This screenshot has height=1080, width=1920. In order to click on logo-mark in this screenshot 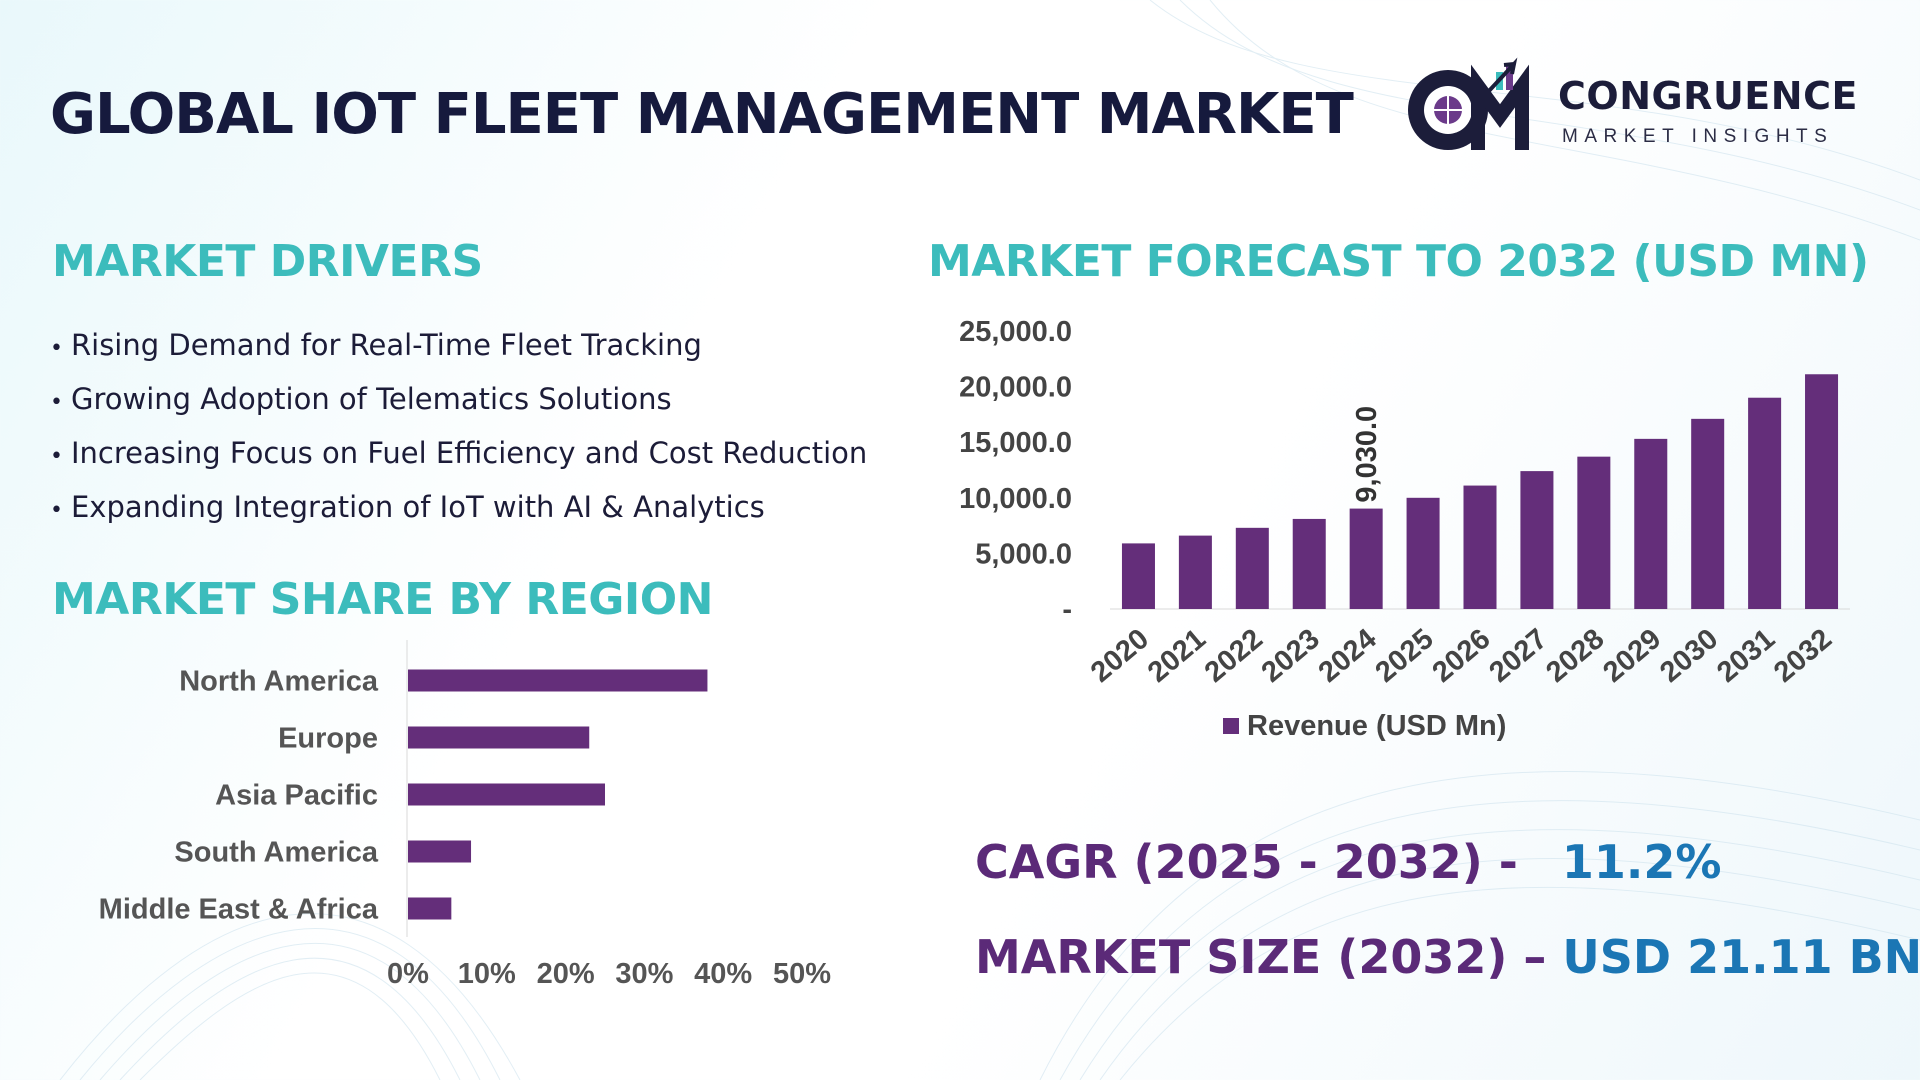, I will do `click(1468, 103)`.